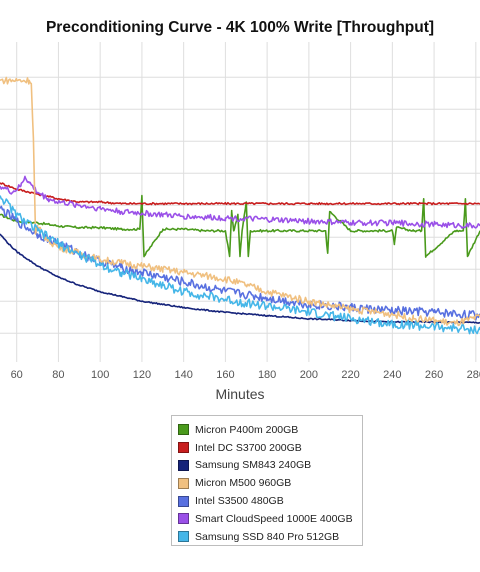  What do you see at coordinates (267, 375) in the screenshot?
I see `x-tick-label: 180` at bounding box center [267, 375].